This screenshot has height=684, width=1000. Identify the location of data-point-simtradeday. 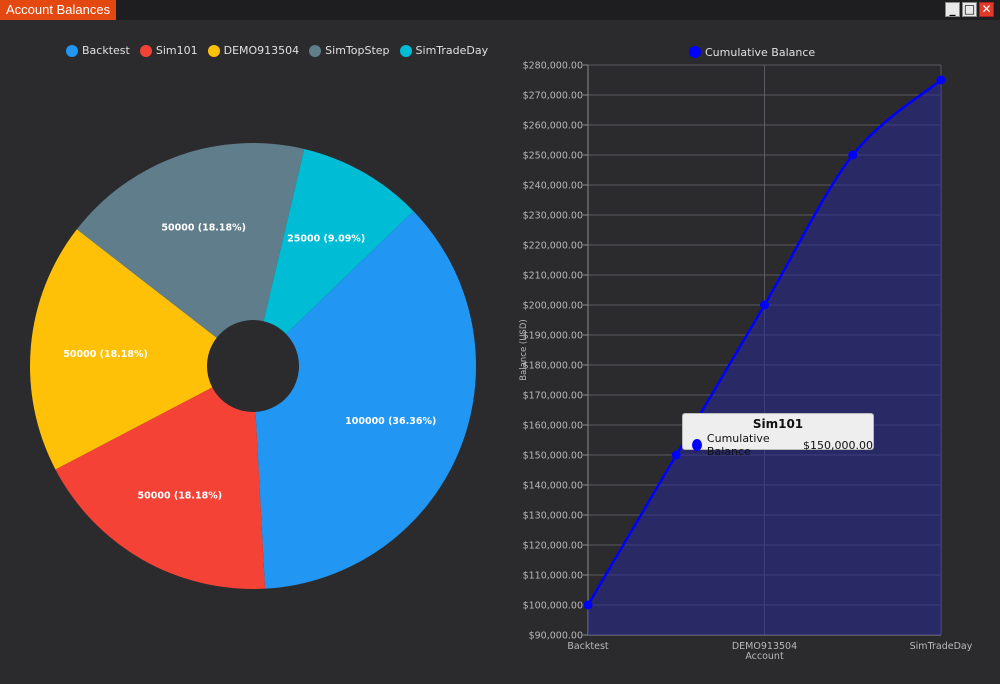
(941, 80).